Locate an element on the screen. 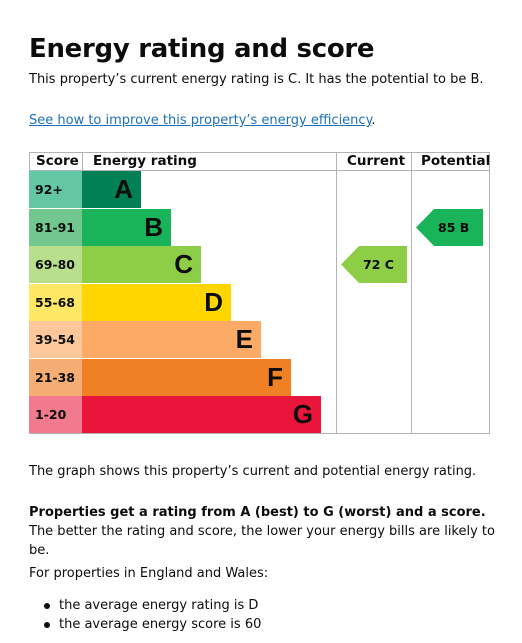  current-rating-arrow: 72 C is located at coordinates (374, 264).